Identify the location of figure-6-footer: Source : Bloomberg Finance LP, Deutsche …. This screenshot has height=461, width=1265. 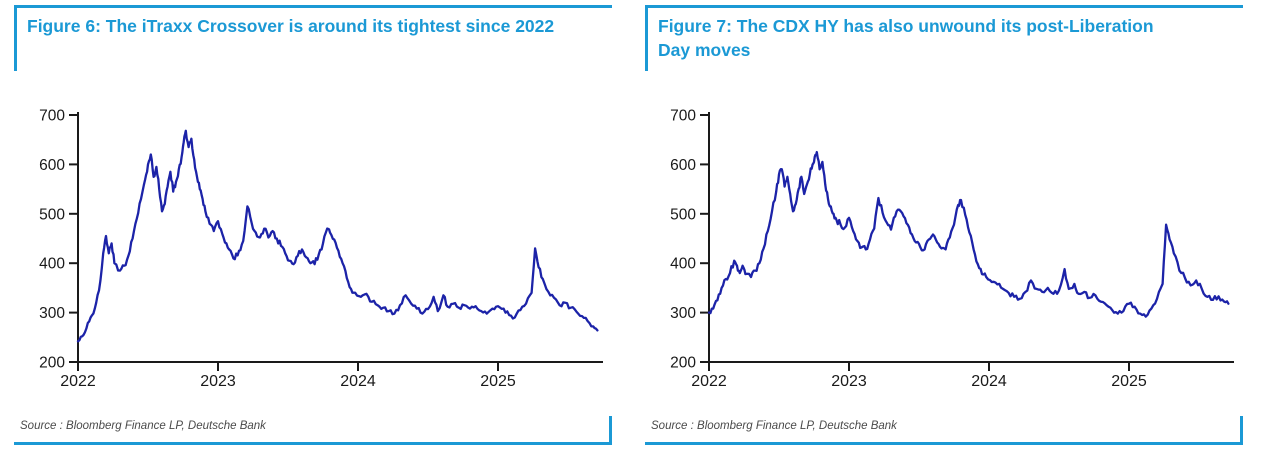
(313, 430).